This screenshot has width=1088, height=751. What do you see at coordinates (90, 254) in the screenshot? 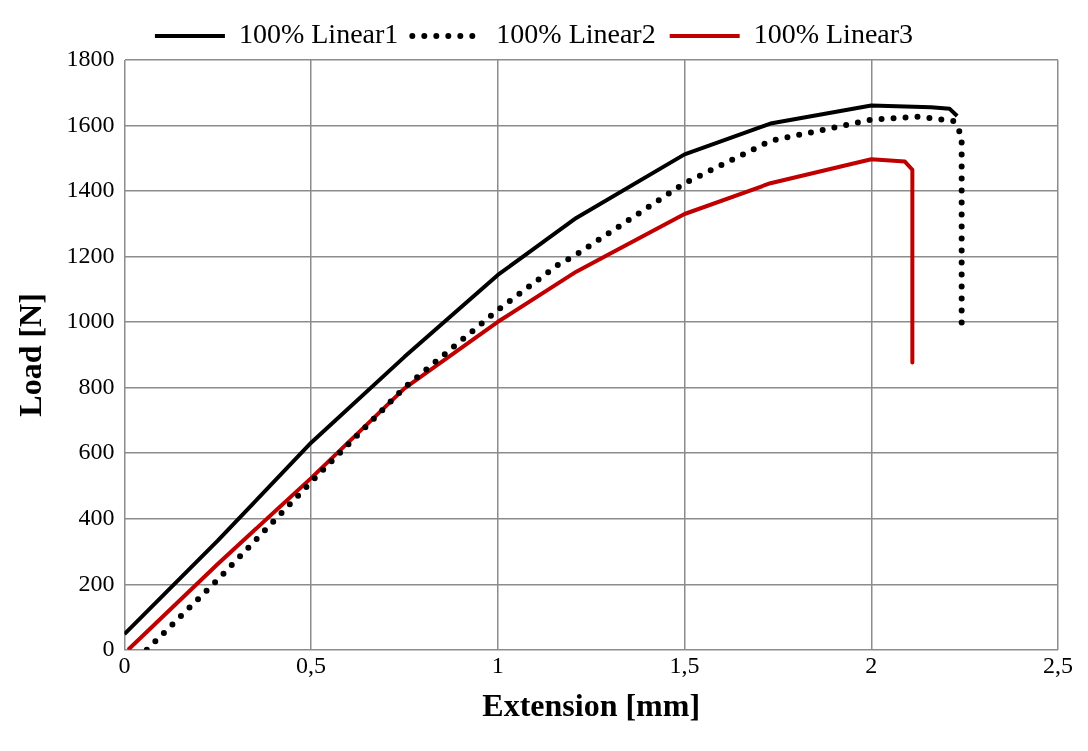
I see `y-tick-label: 1200` at bounding box center [90, 254].